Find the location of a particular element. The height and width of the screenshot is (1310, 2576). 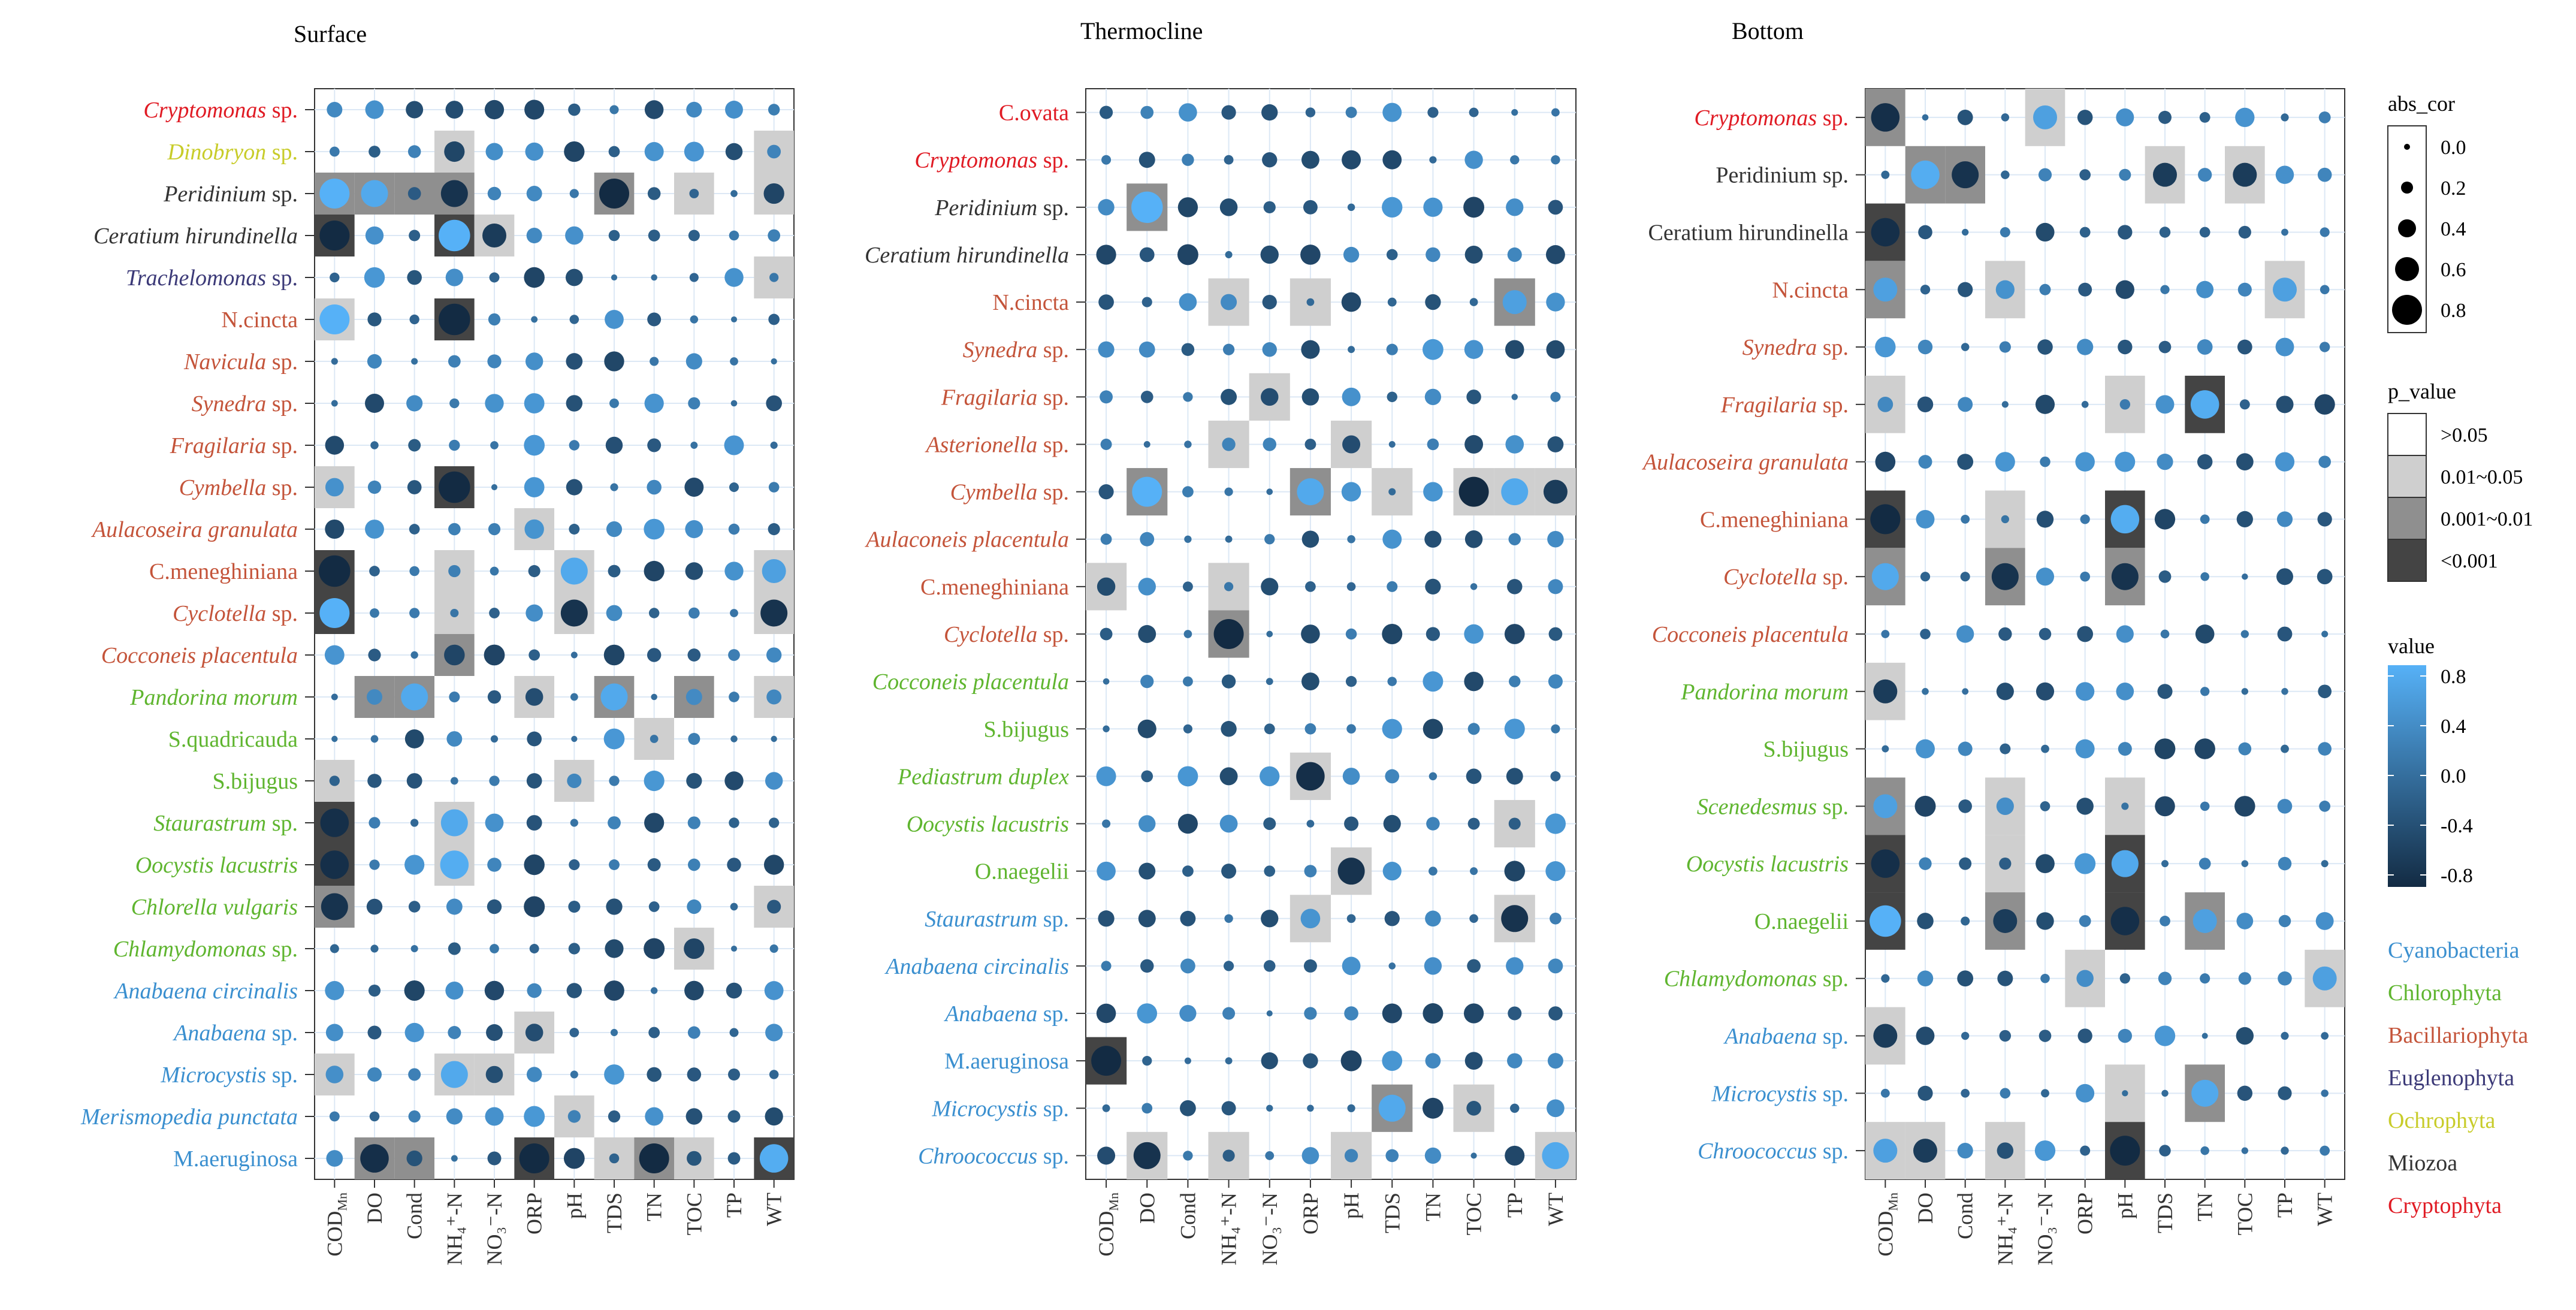

row-label: Anabaena circinalis is located at coordinates (206, 991).